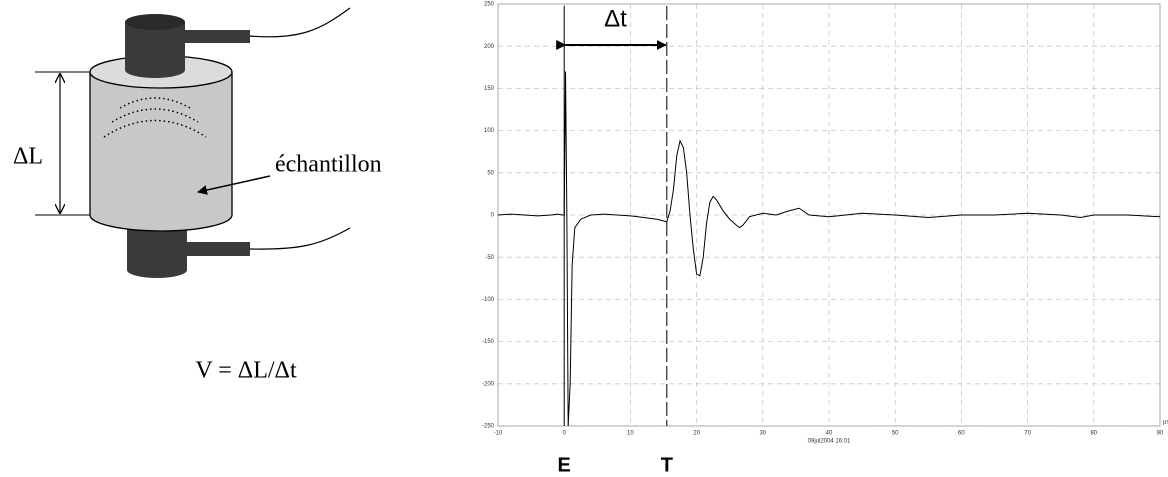 This screenshot has width=1168, height=477. Describe the element at coordinates (488, 384) in the screenshot. I see `y-tick-label: -200` at that location.